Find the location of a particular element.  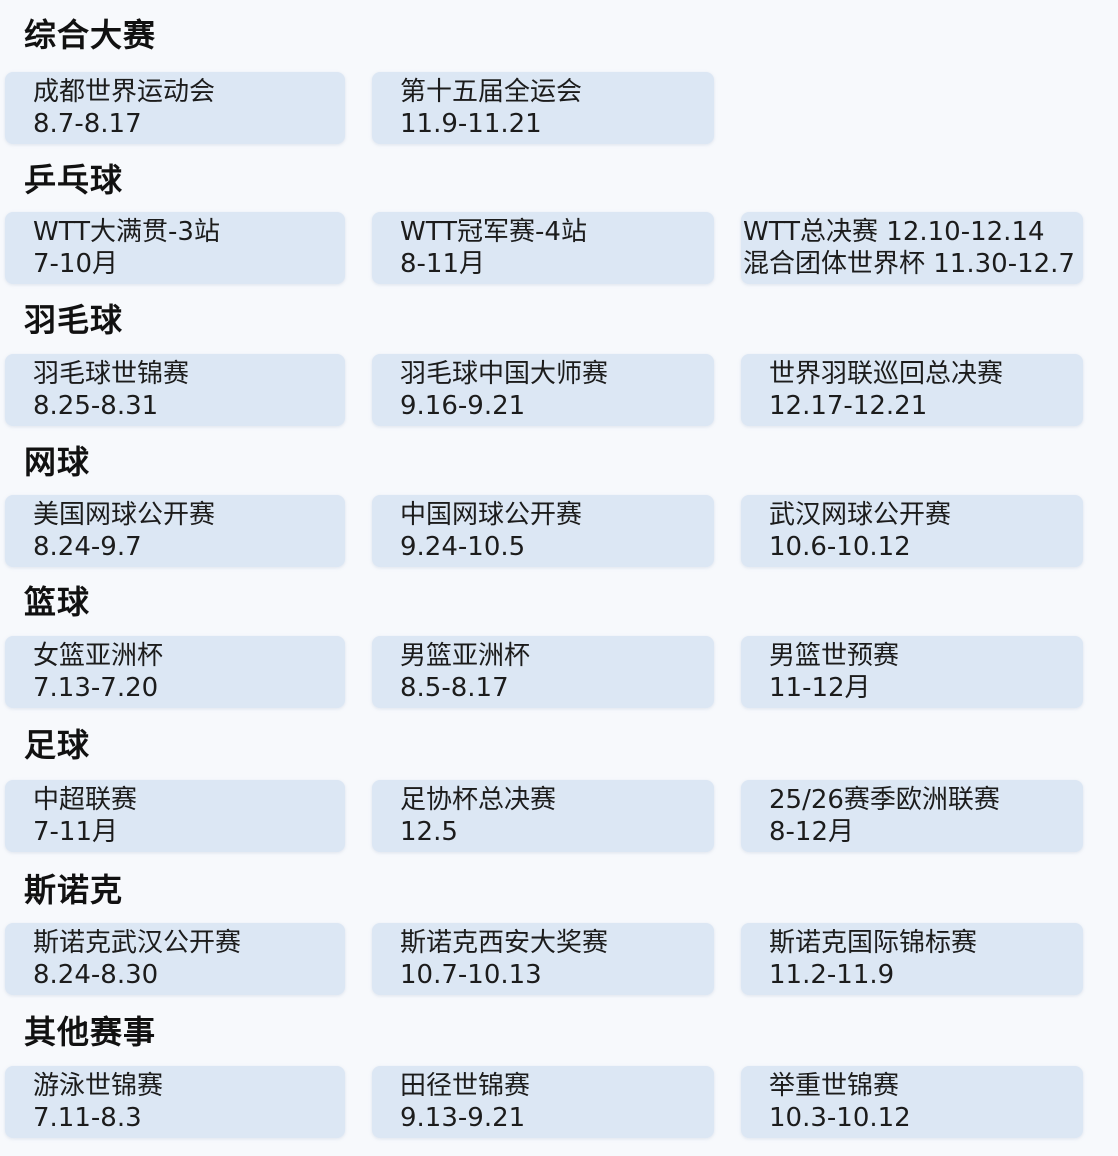

event-name: 羽毛球世锦赛 is located at coordinates (111, 374).